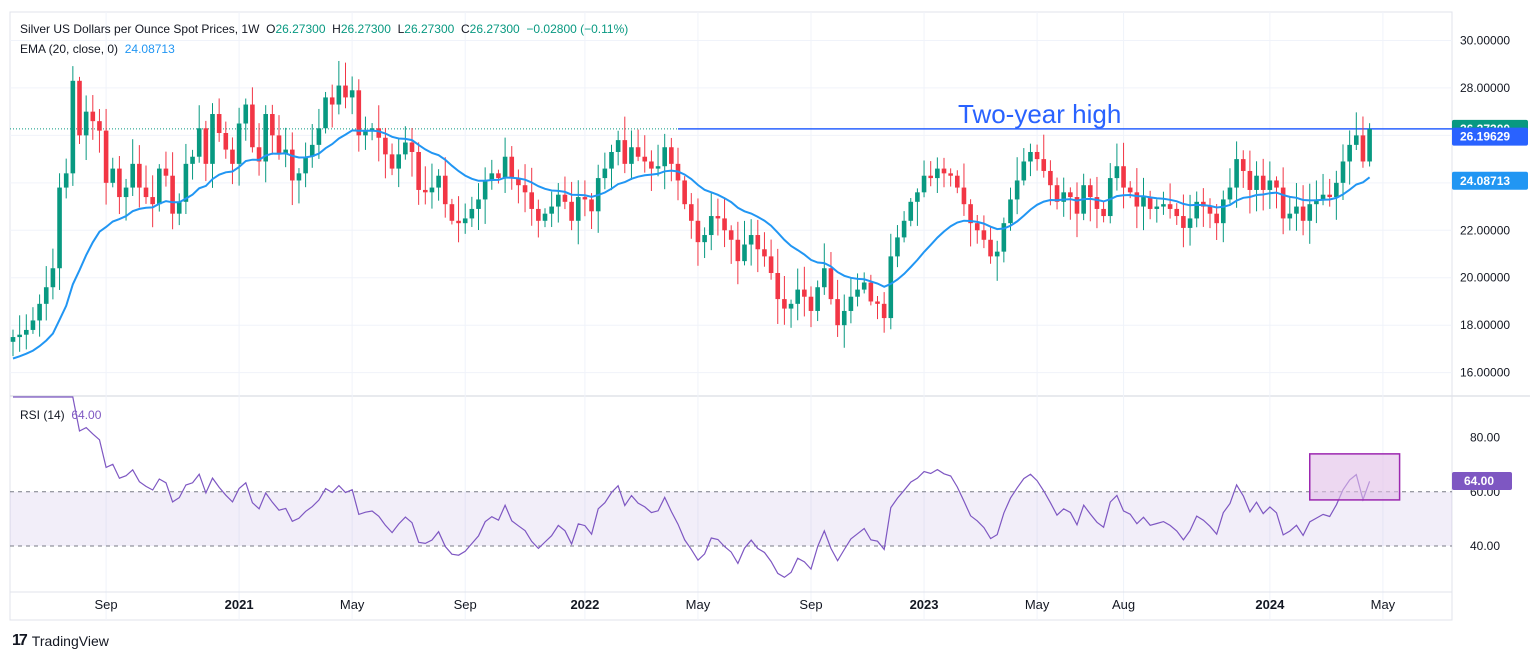 This screenshot has width=1536, height=654. I want to click on low-value: 26.27300, so click(429, 29).